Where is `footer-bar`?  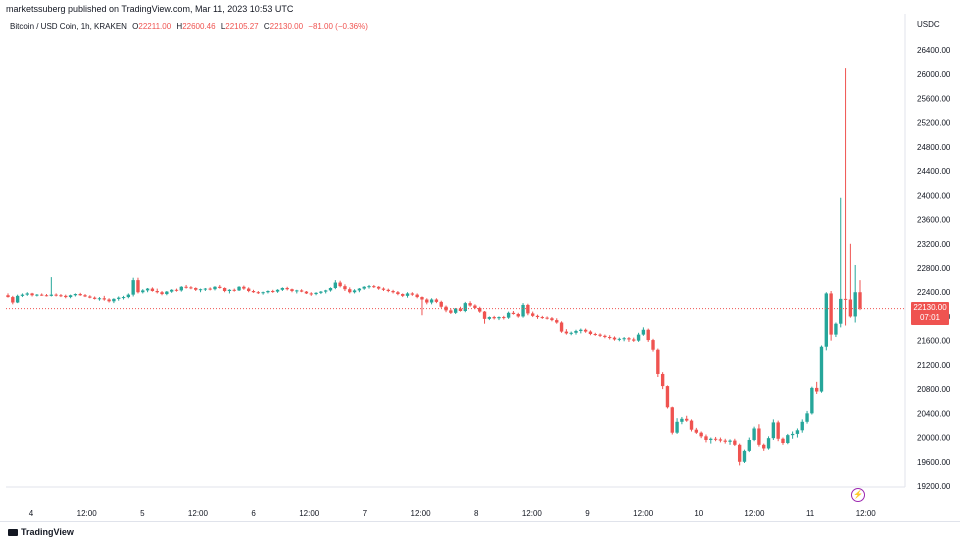
footer-bar is located at coordinates (480, 533).